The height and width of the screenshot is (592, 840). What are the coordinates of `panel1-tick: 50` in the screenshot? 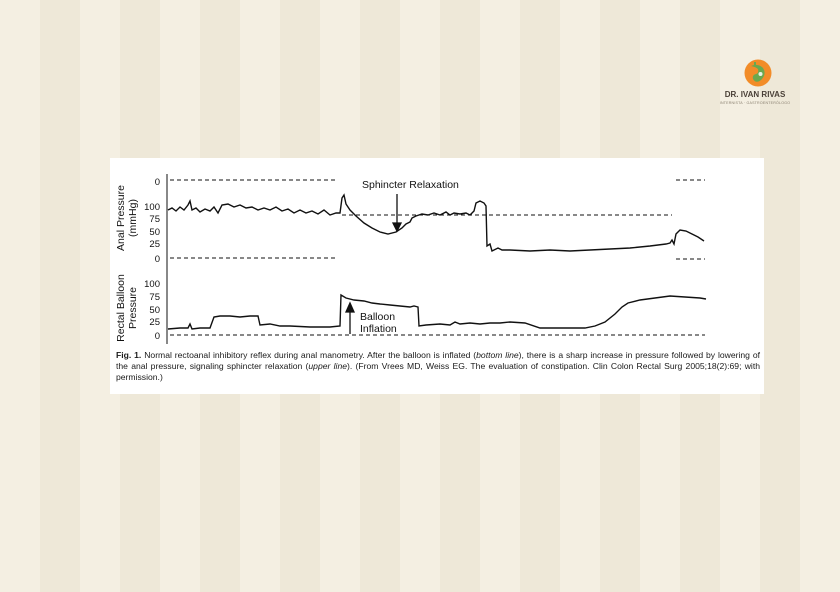 It's located at (154, 232).